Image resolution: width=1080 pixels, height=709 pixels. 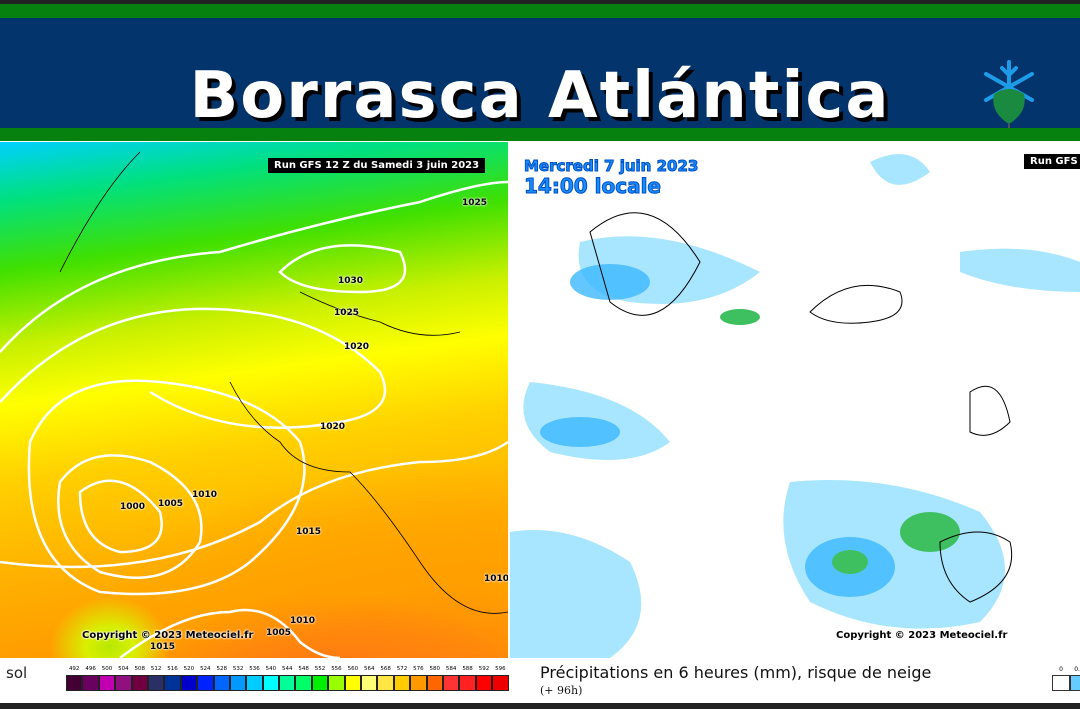 I want to click on scale-tick-label: 524, so click(x=205, y=669).